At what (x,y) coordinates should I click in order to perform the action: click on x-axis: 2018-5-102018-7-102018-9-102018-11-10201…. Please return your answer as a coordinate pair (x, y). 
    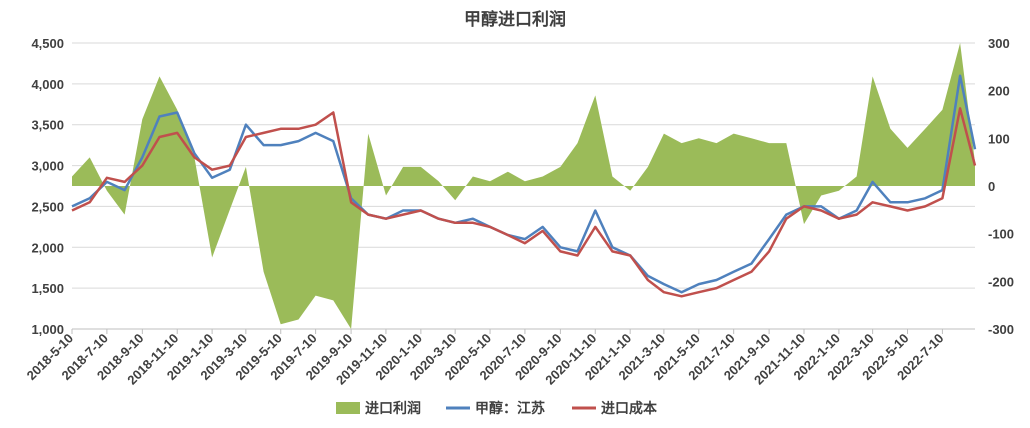
    Looking at the image, I should click on (499, 358).